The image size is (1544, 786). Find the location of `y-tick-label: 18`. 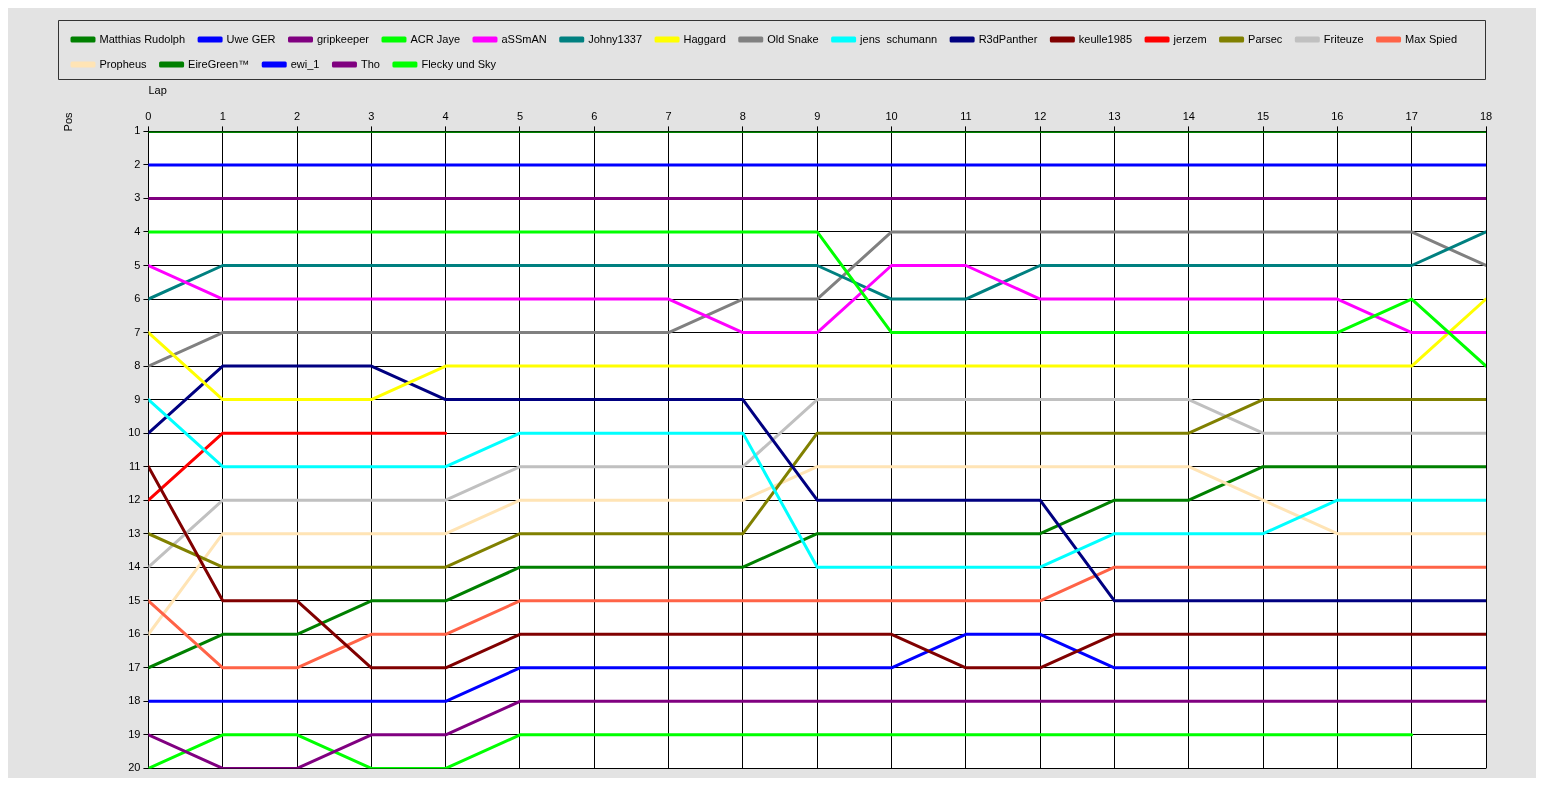

y-tick-label: 18 is located at coordinates (134, 700).